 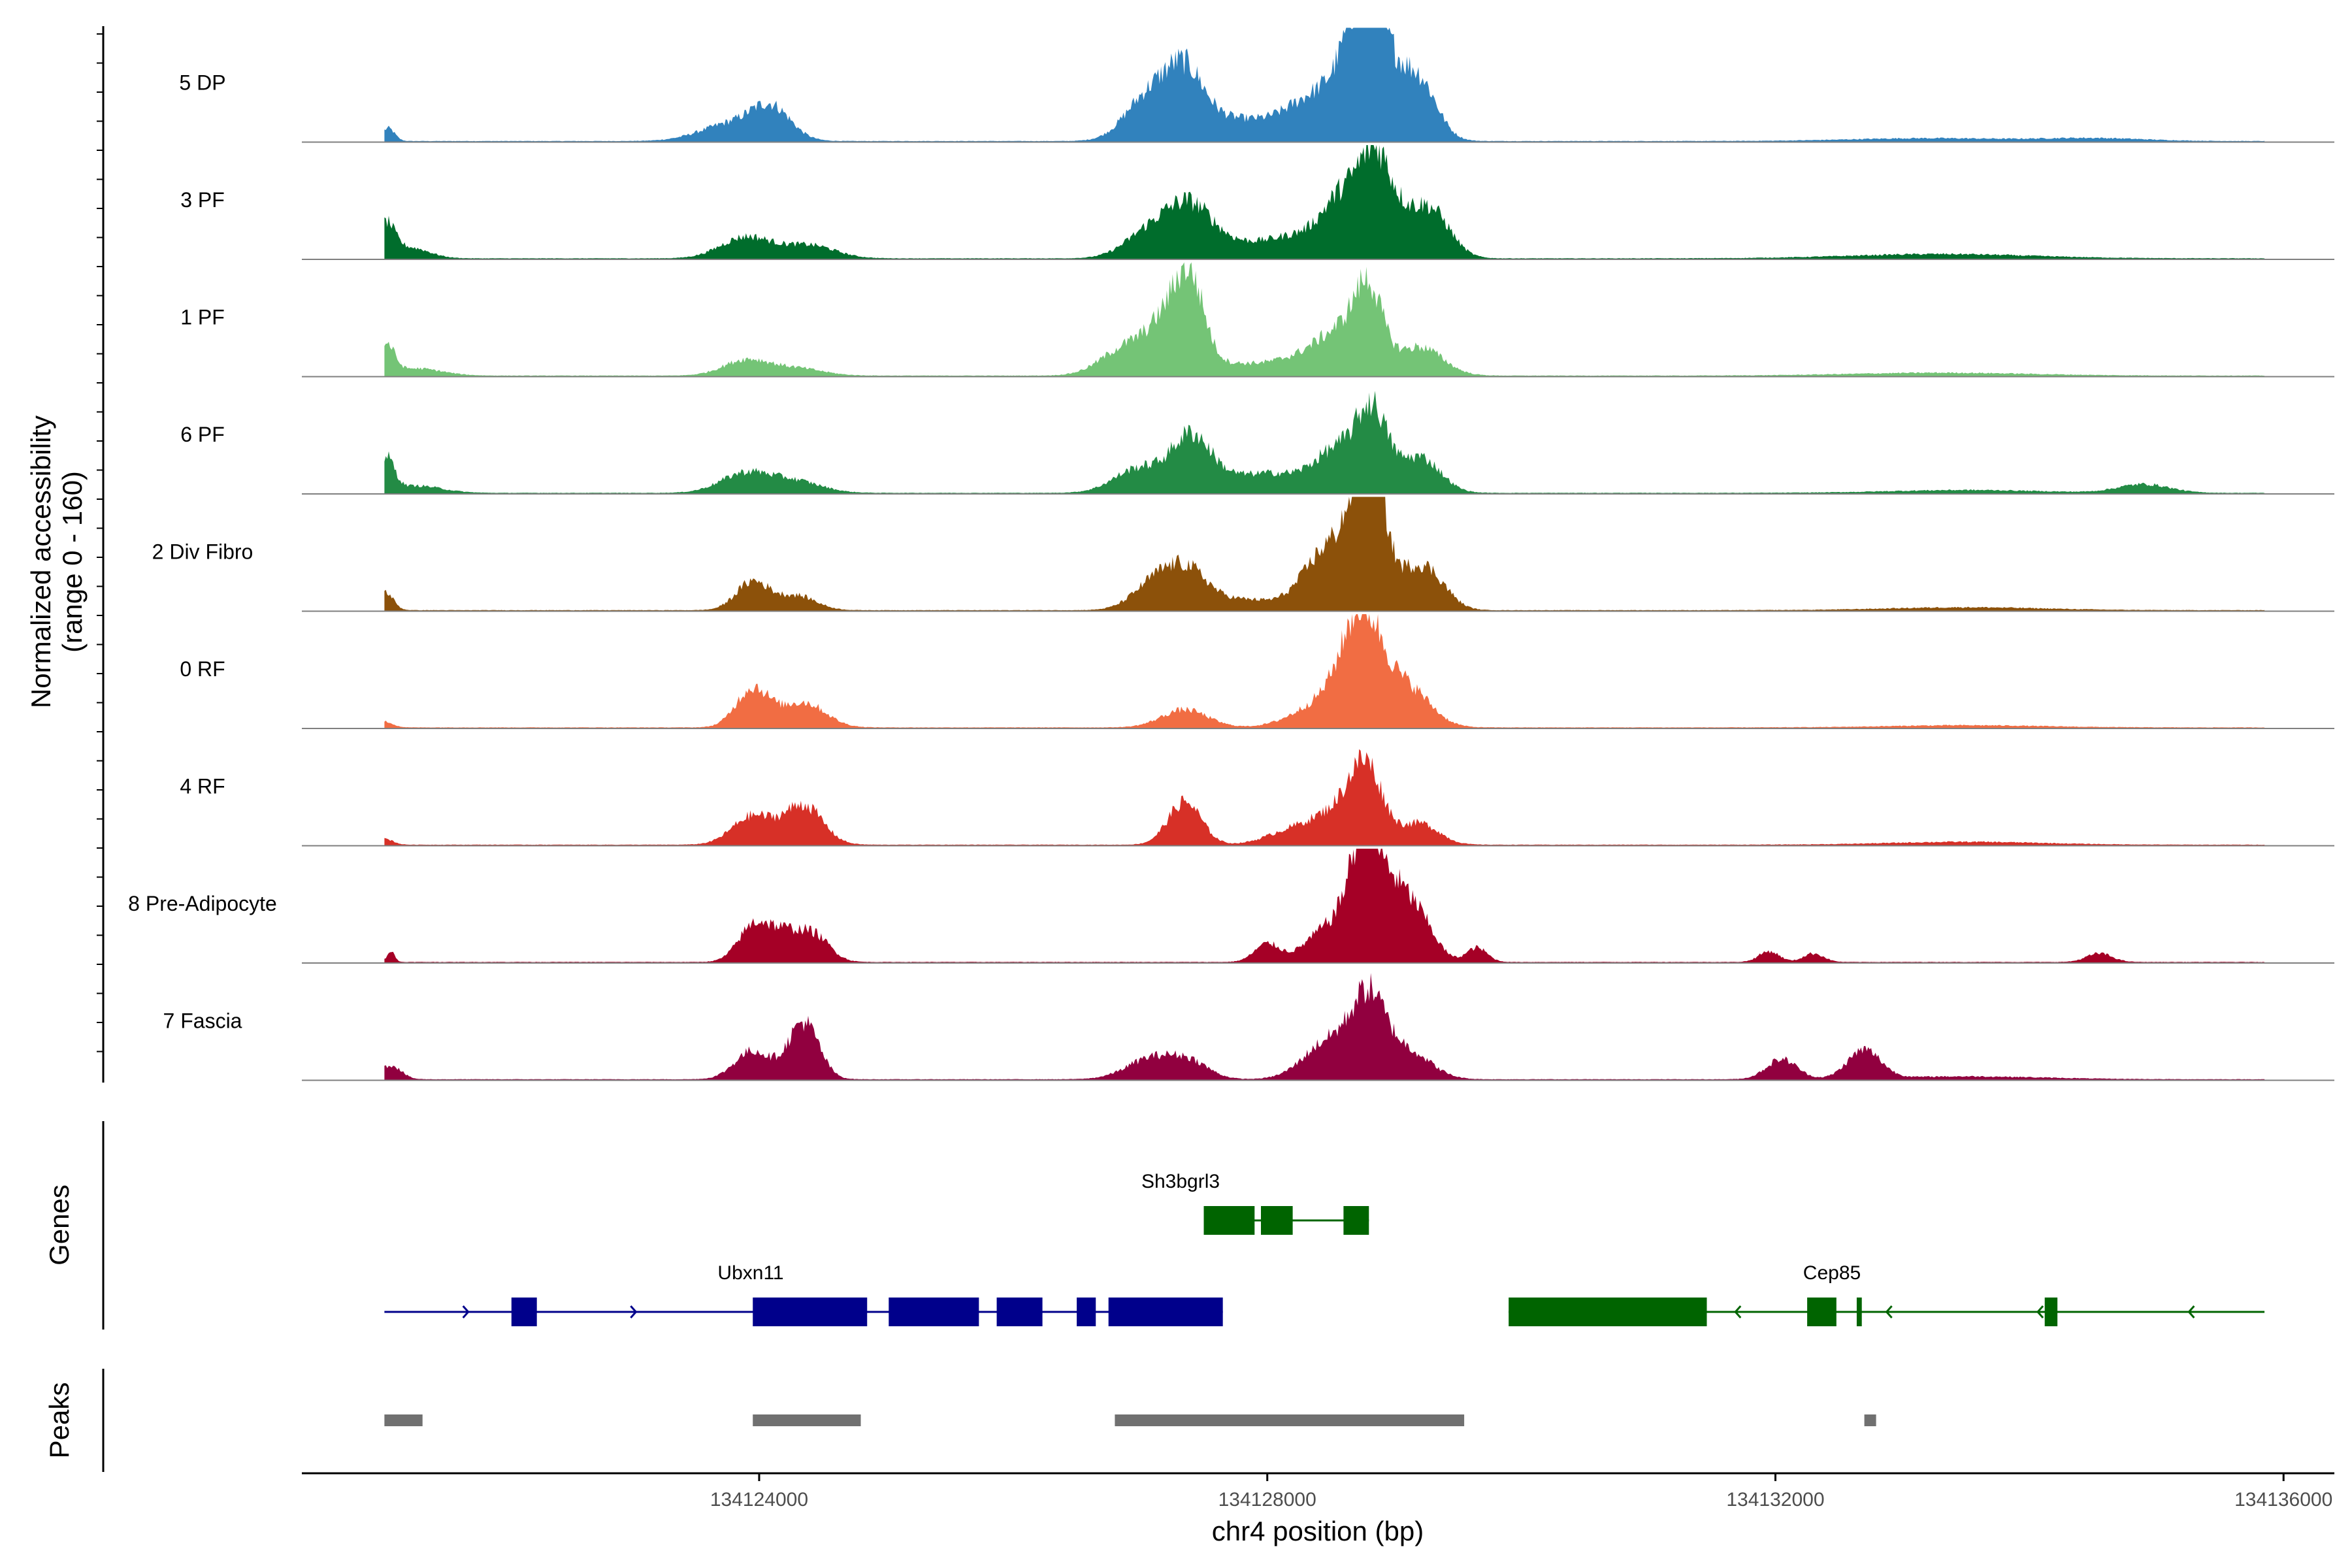 What do you see at coordinates (1775, 1500) in the screenshot?
I see `x-tick-label: 134132000` at bounding box center [1775, 1500].